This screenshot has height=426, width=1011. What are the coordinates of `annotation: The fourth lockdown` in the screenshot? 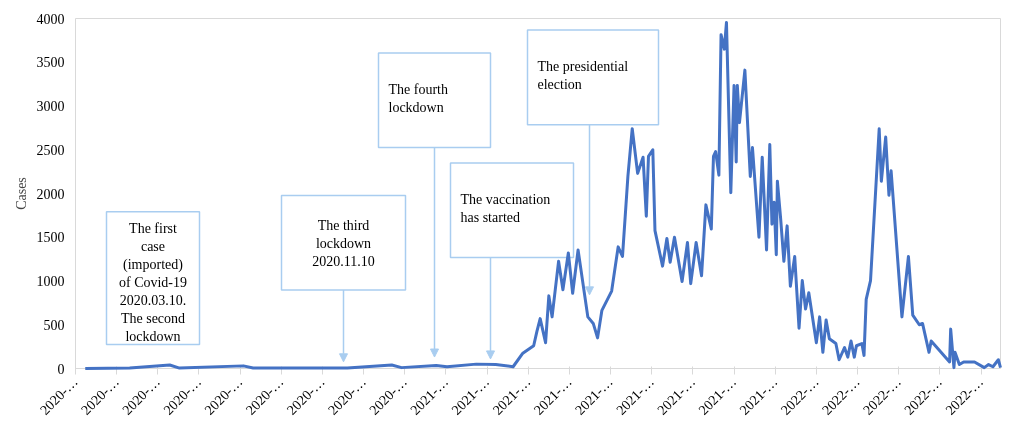 It's located at (418, 98).